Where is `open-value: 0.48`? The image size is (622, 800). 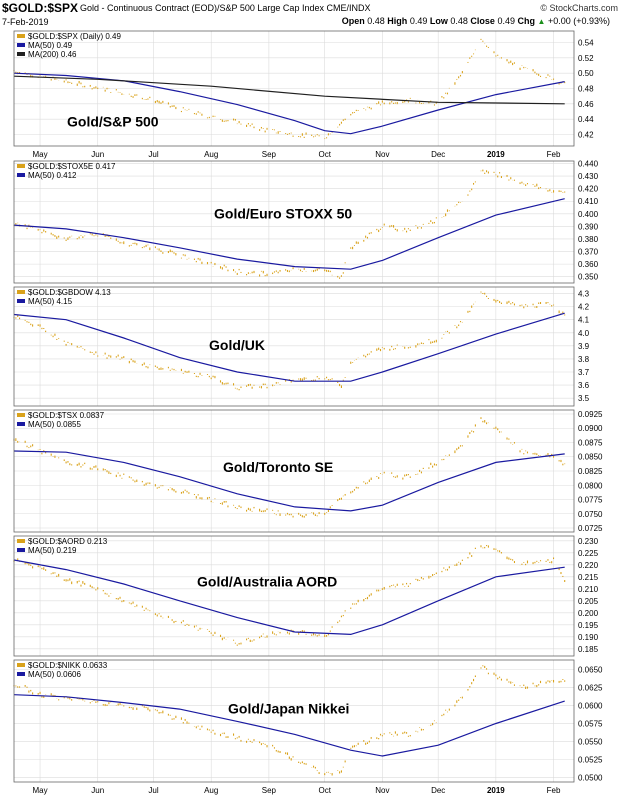
open-value: 0.48 is located at coordinates (376, 21).